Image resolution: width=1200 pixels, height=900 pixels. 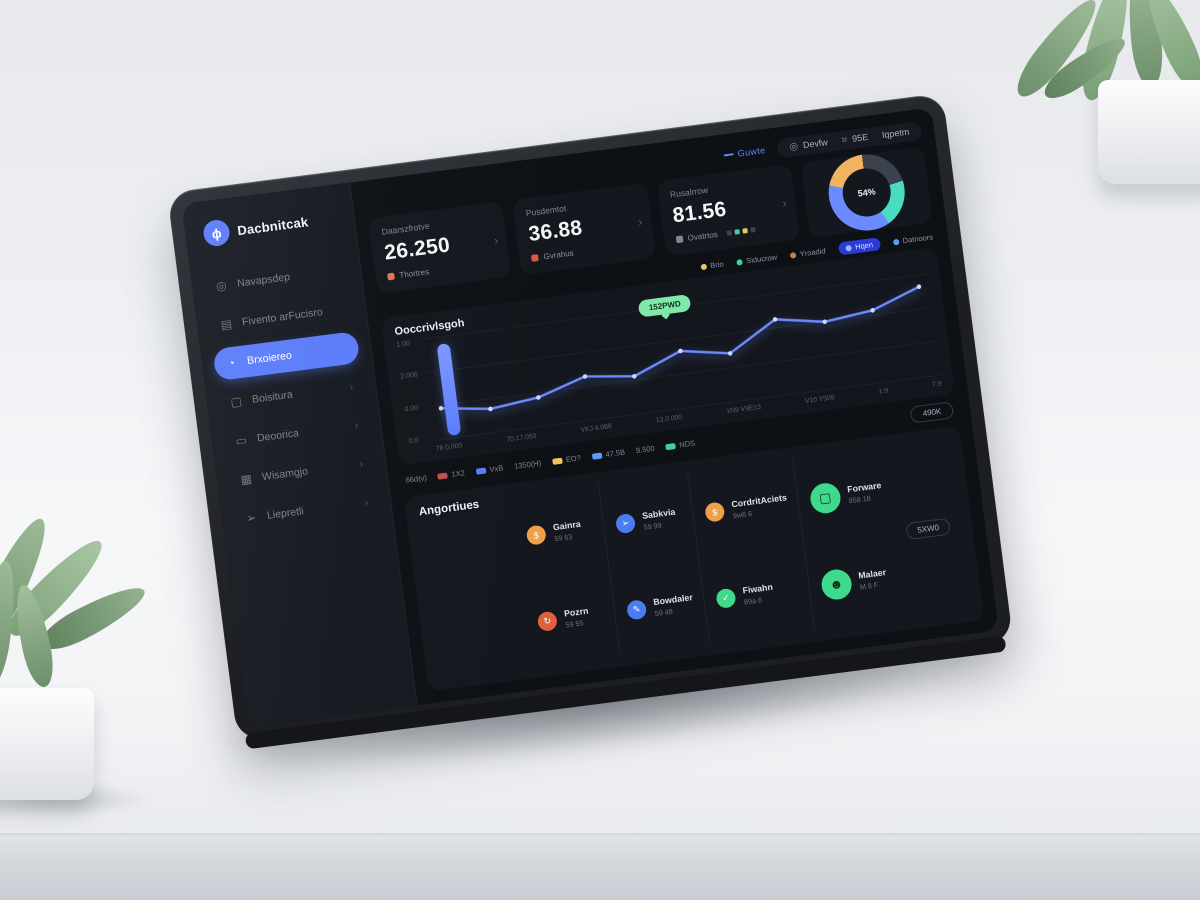 I want to click on stat-card-1: Pusdemtot 36.88 Gvrahus ›, so click(x=584, y=229).